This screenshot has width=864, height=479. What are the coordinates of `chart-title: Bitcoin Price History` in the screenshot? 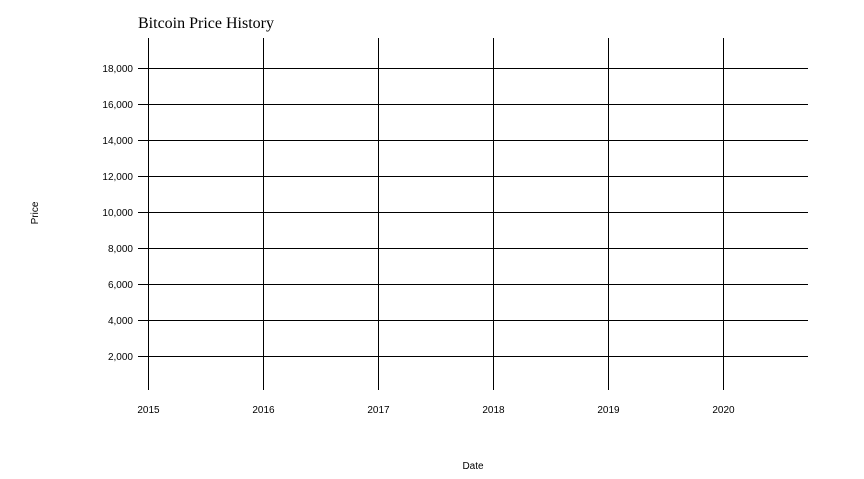 It's located at (206, 23).